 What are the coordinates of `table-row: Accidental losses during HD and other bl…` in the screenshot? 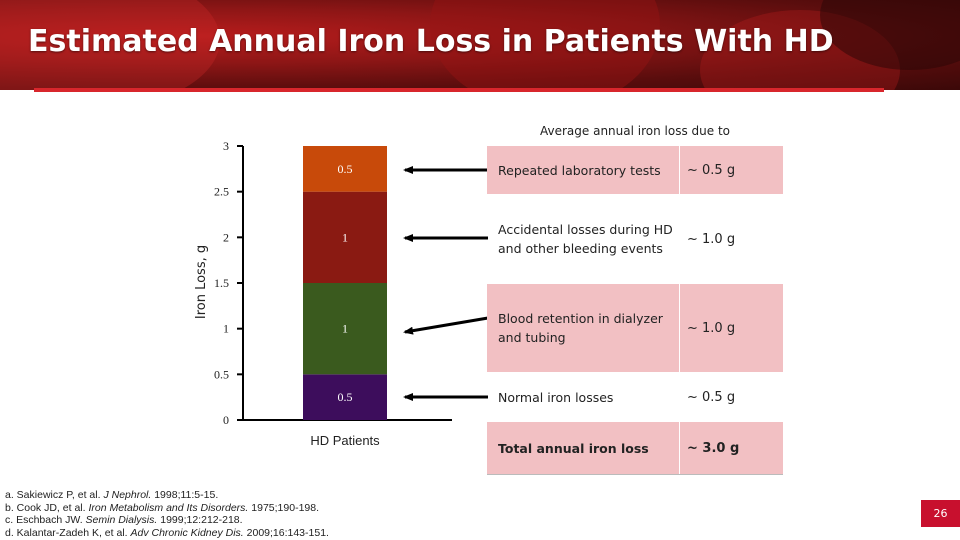 It's located at (635, 239).